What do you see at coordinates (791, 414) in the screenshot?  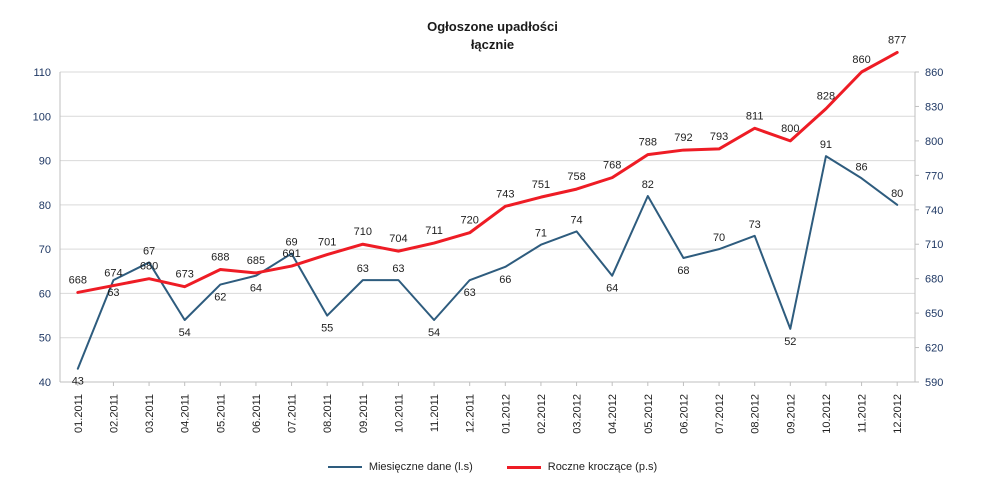 I see `x-axis-label: 09.2012` at bounding box center [791, 414].